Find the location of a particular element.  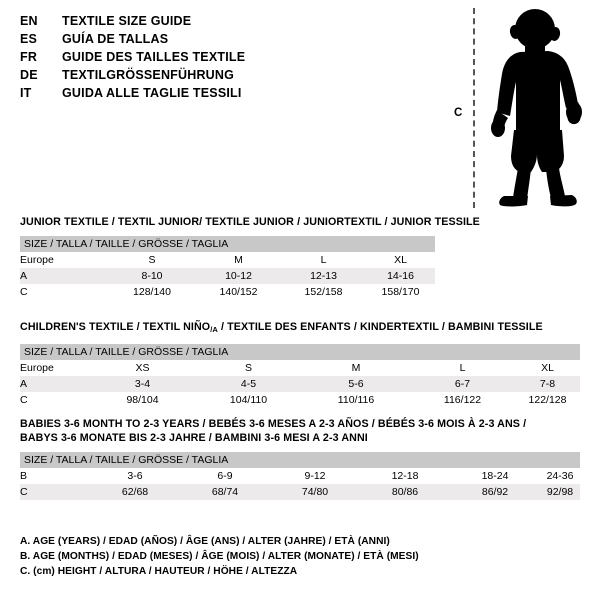

height-measure-dashed-line is located at coordinates (474, 108).